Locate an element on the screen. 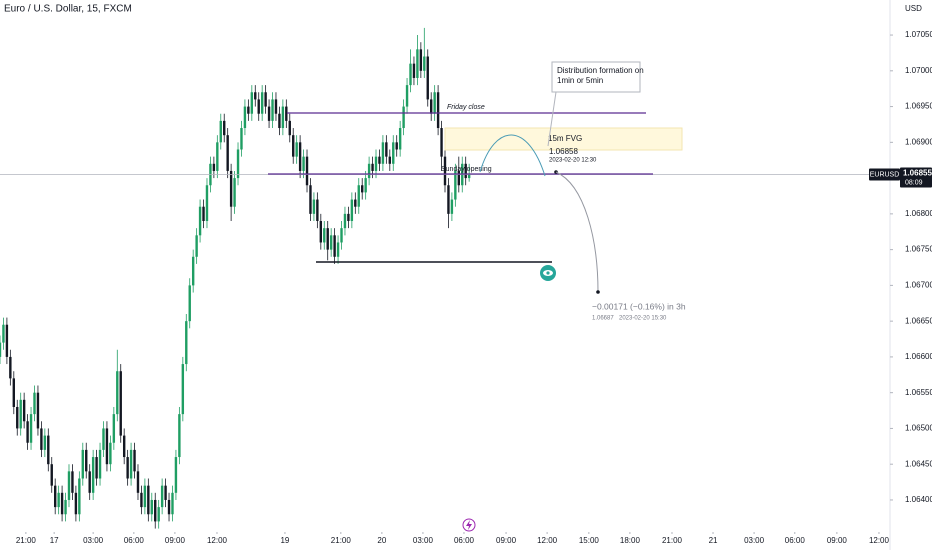  symbol-tag is located at coordinates (884, 174).